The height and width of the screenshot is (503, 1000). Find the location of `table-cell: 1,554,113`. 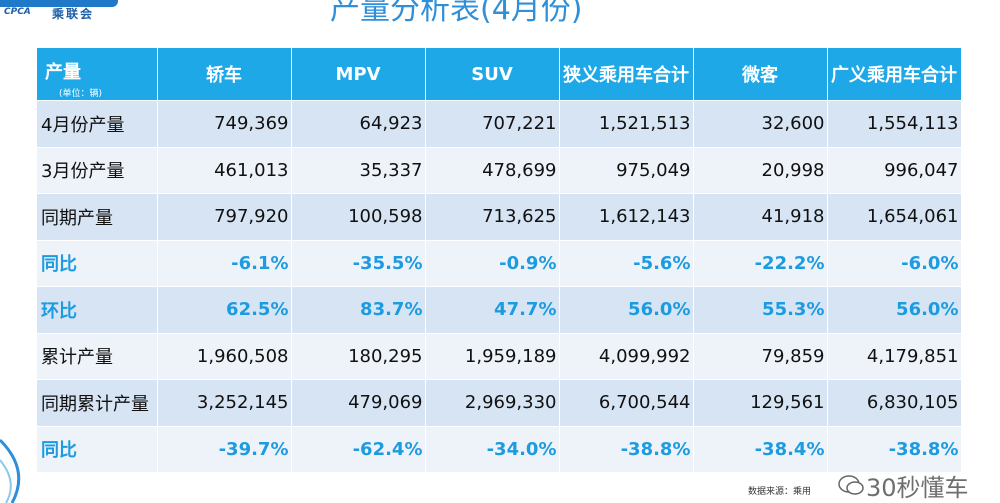

table-cell: 1,554,113 is located at coordinates (894, 123).